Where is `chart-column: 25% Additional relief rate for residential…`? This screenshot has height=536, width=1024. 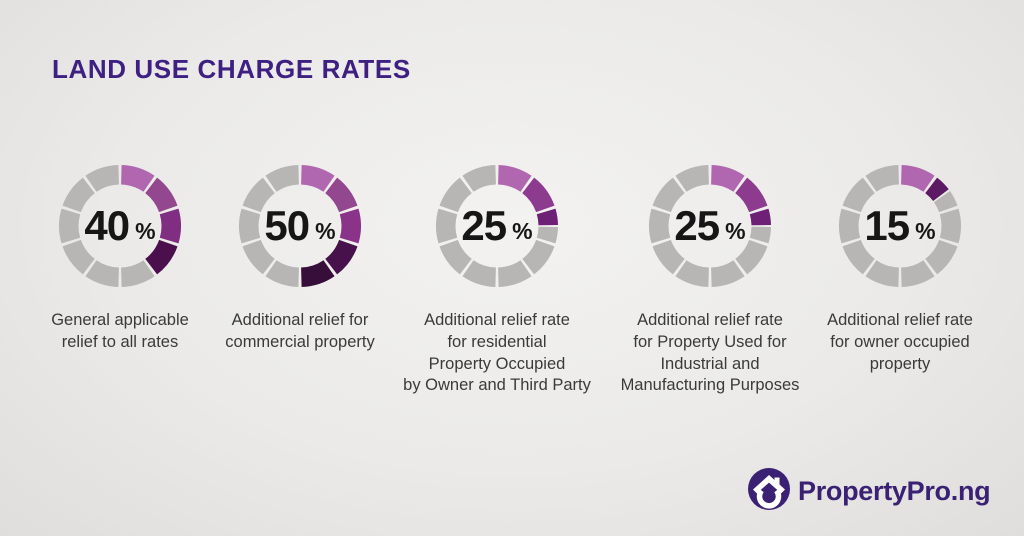
chart-column: 25% Additional relief rate for residential… is located at coordinates (497, 280).